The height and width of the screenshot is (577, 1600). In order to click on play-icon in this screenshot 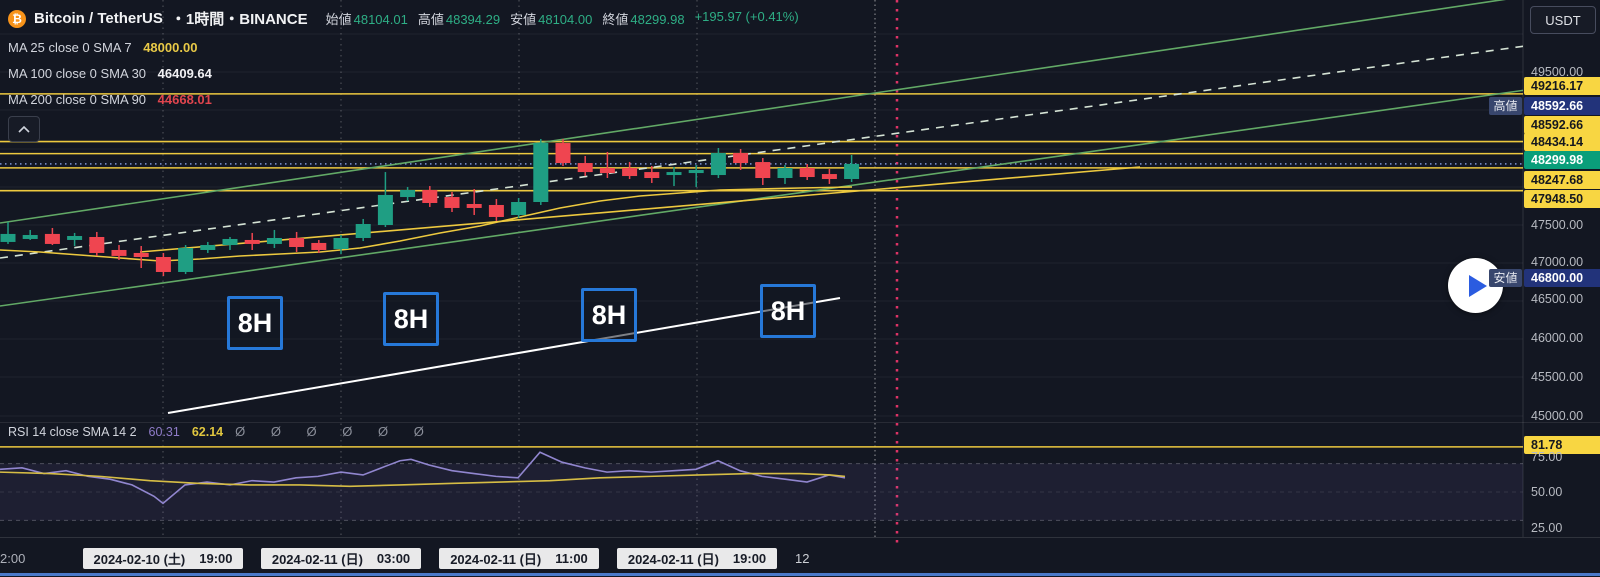, I will do `click(1478, 285)`.